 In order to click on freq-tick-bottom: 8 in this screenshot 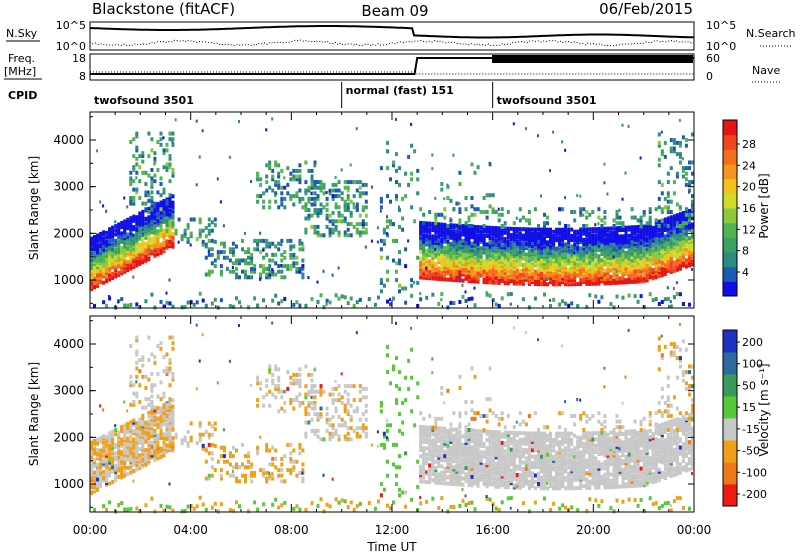, I will do `click(82, 76)`.